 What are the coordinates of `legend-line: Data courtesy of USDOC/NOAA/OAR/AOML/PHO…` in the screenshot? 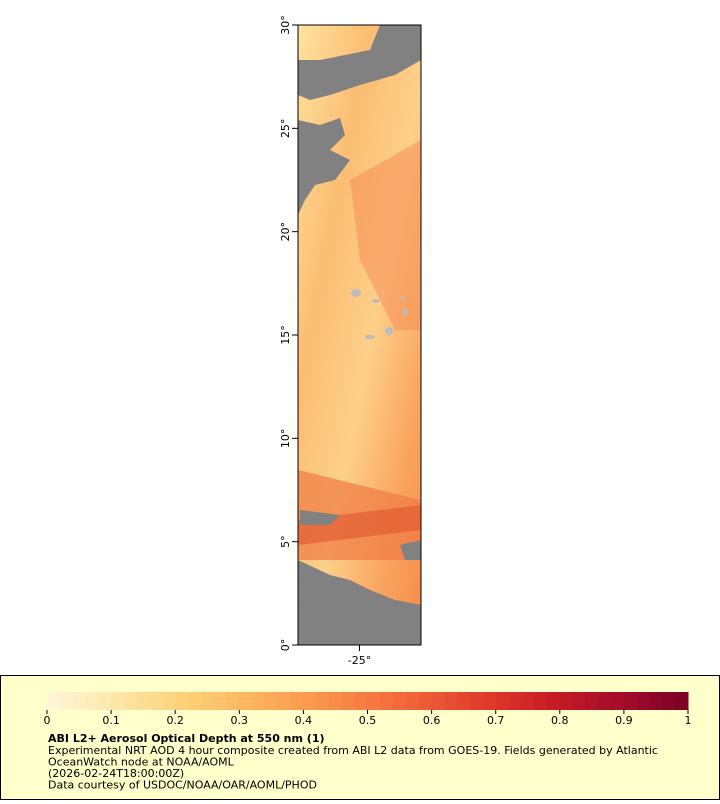 It's located at (182, 785).